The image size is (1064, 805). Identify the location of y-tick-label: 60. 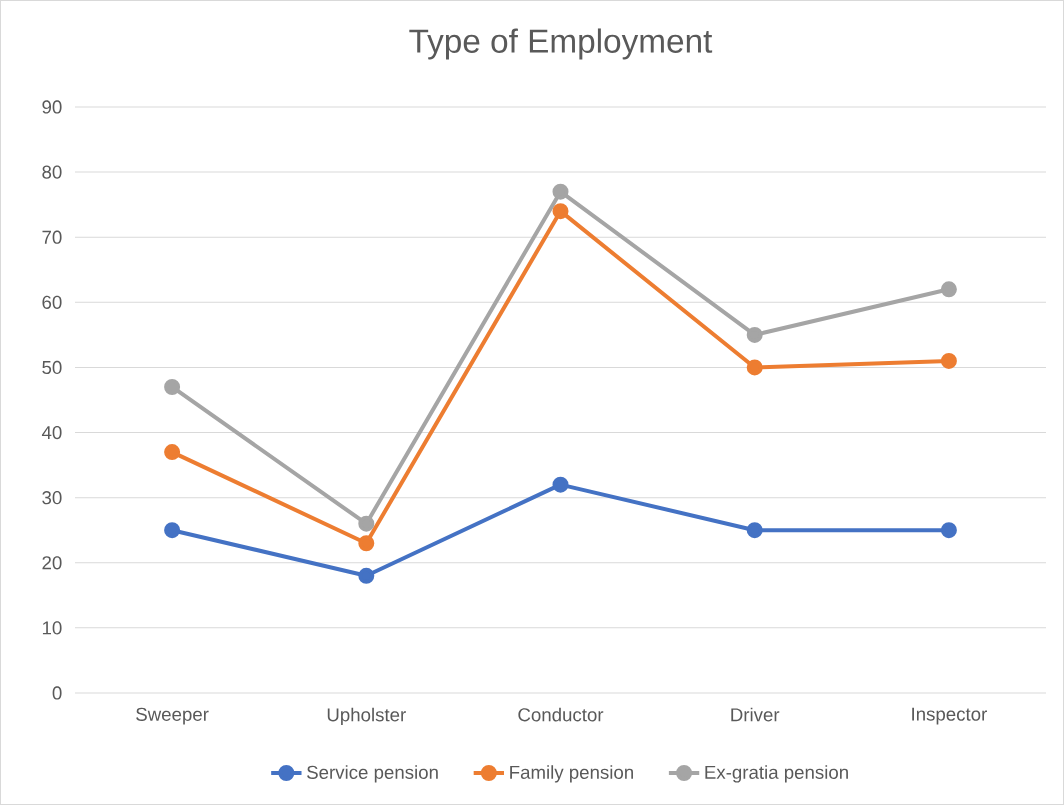
(52, 302).